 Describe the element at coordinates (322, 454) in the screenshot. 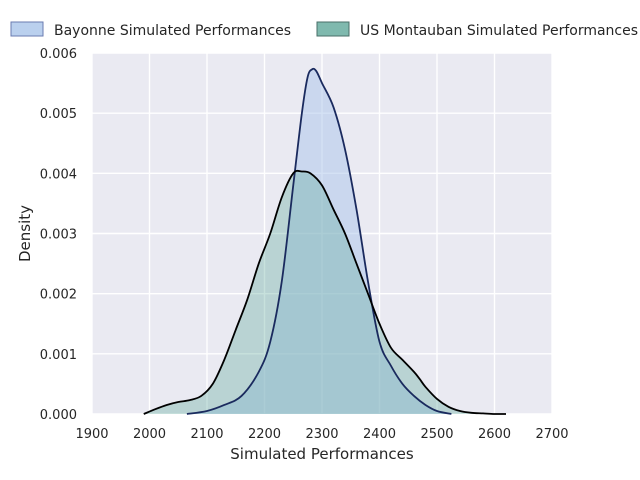

I see `x-axis-label: Simulated Performances` at that location.